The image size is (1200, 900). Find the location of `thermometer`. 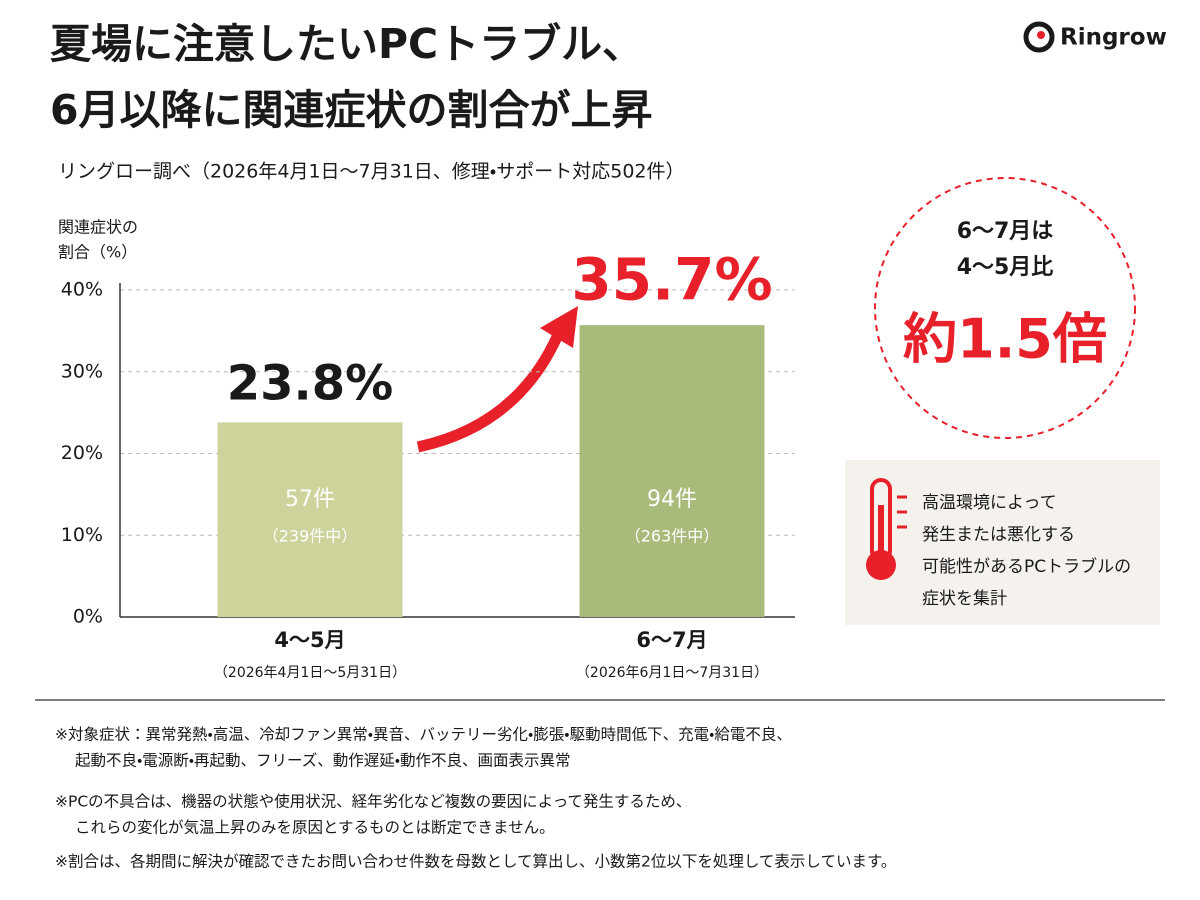

thermometer is located at coordinates (886, 529).